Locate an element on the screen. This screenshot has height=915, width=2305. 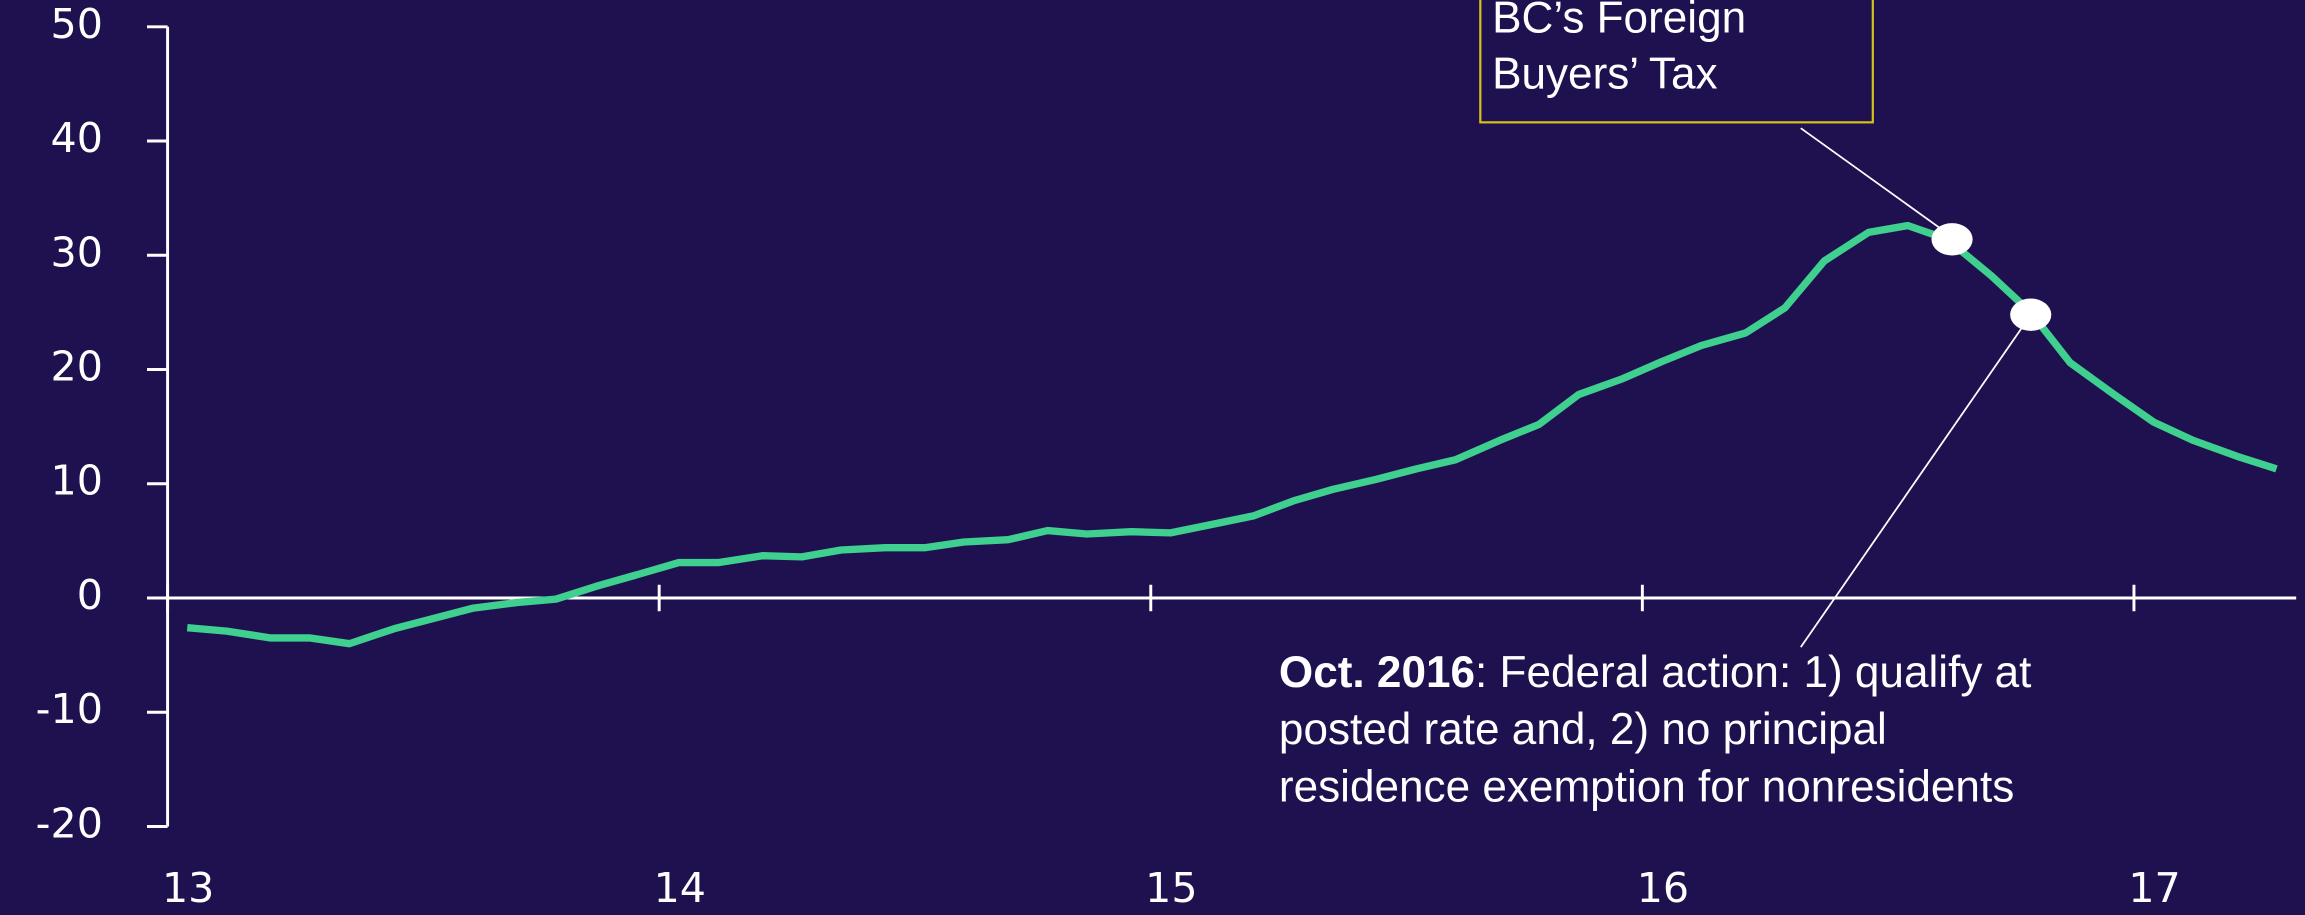
x-tick-label: 17 is located at coordinates (2154, 888).